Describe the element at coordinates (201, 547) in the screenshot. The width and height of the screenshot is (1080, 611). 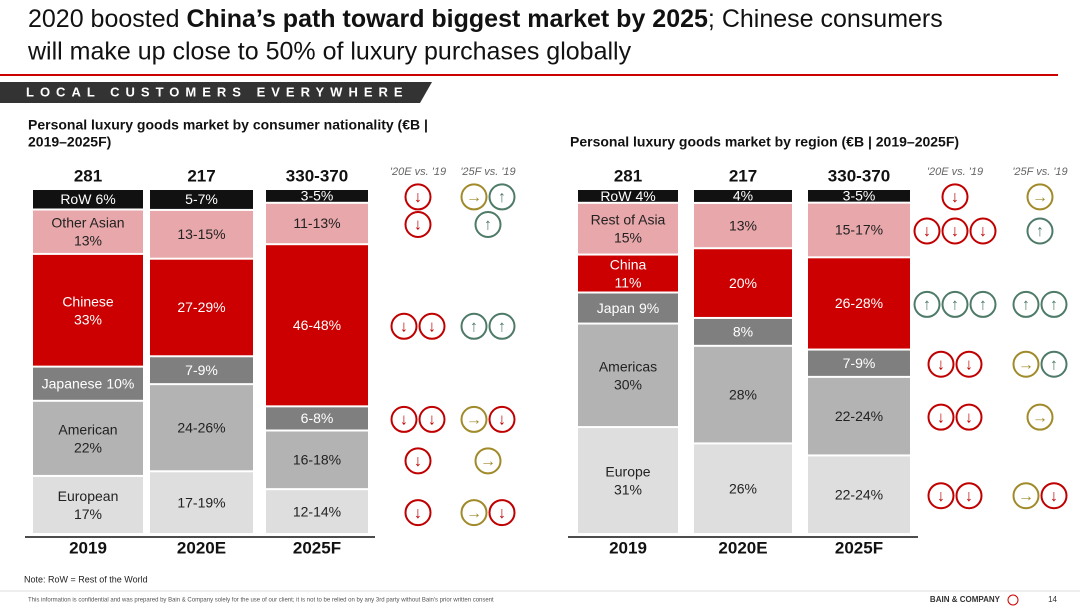
I see `x-tick-label: 2020E` at that location.